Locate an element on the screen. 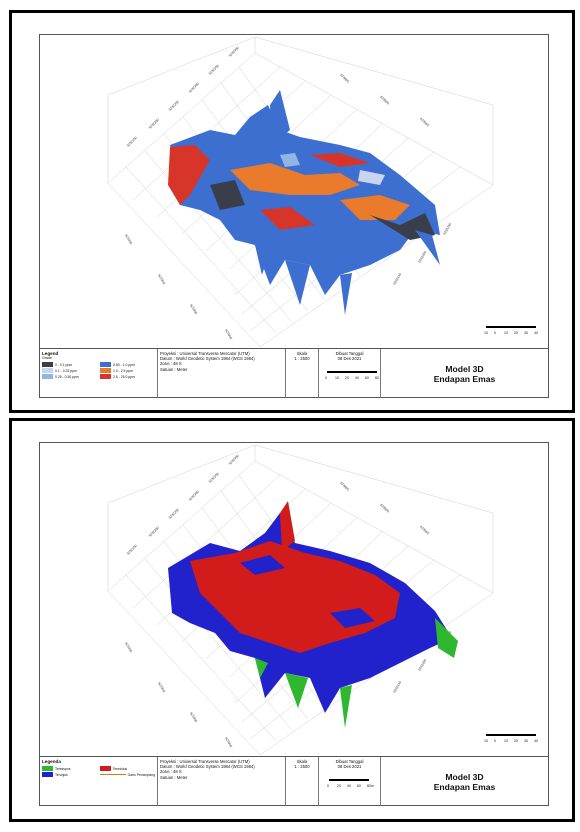  legend-title: Legenda is located at coordinates (51, 761).